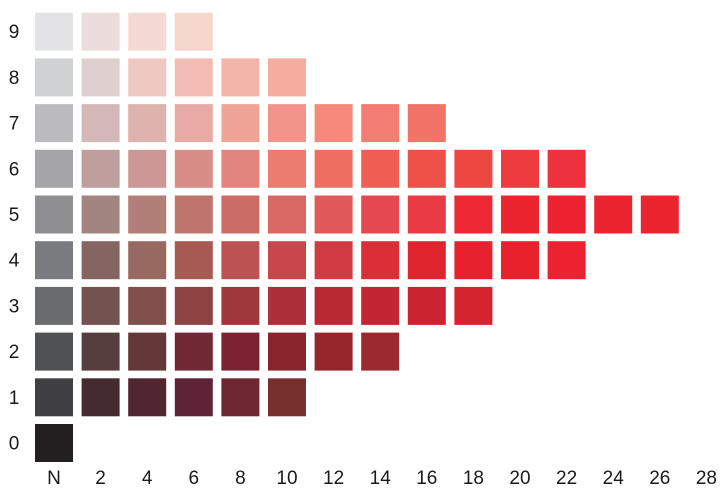 This screenshot has width=728, height=493. What do you see at coordinates (520, 260) in the screenshot?
I see `color-cell-row4-col10` at bounding box center [520, 260].